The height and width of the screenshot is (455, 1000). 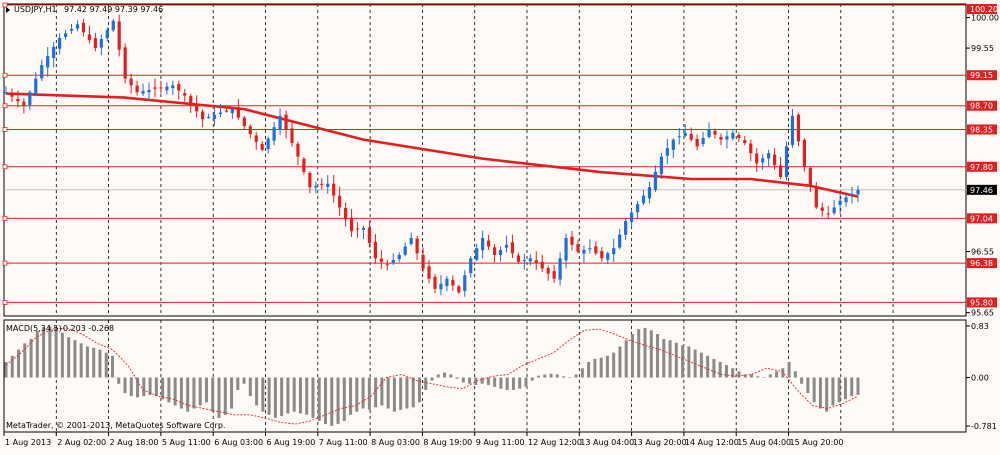 I want to click on ohlc-label: 97.42 97.49 97.39 97.46, so click(x=113, y=9).